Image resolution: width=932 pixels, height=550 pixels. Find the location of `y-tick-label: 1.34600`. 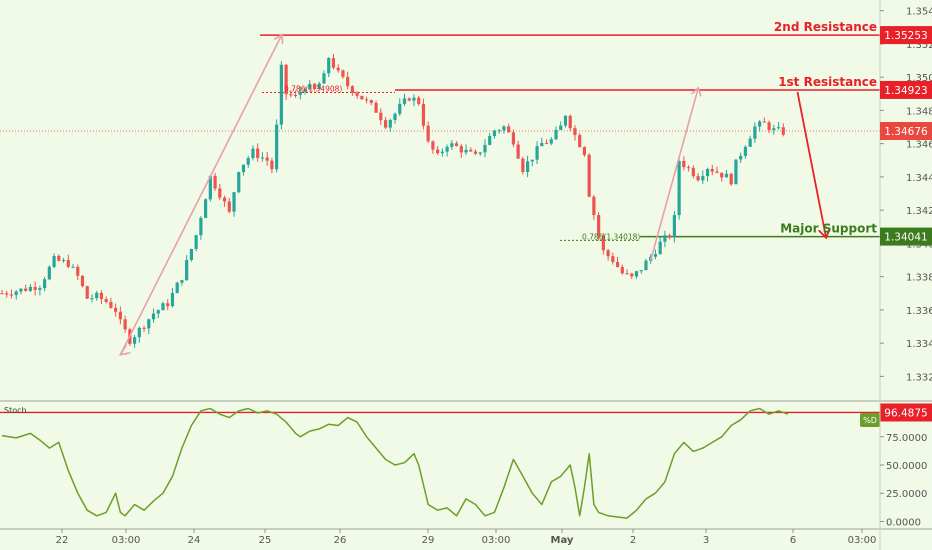

y-tick-label: 1.34600 is located at coordinates (919, 145).